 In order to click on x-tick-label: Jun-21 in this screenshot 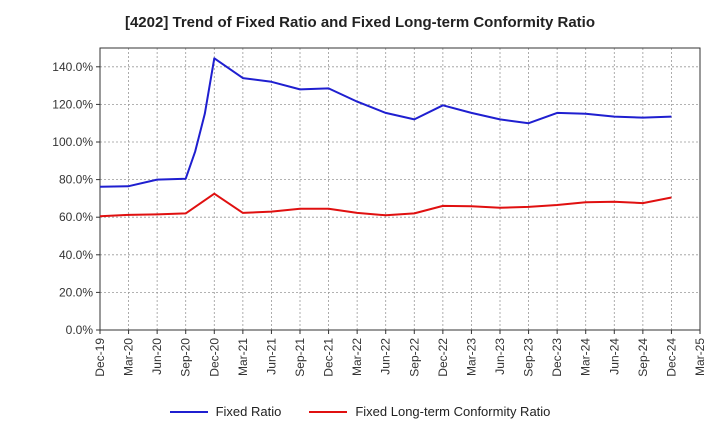, I will do `click(271, 356)`.